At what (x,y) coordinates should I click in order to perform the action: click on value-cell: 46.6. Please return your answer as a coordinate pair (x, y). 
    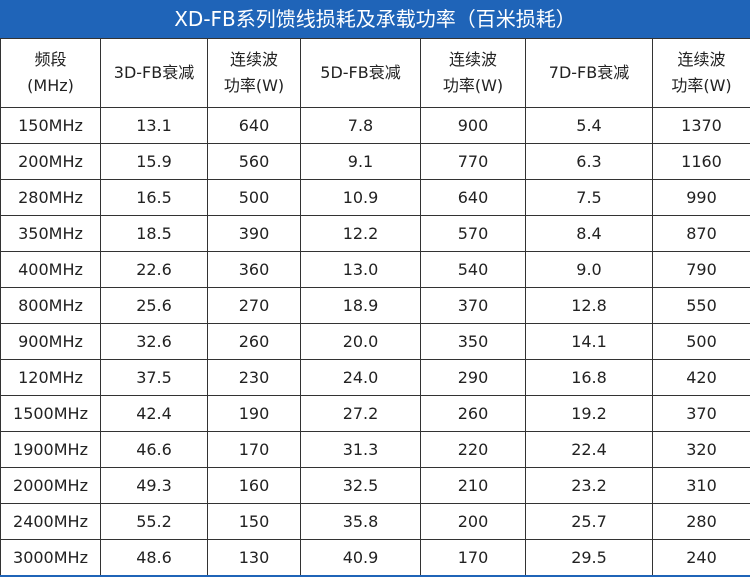
    Looking at the image, I should click on (154, 449).